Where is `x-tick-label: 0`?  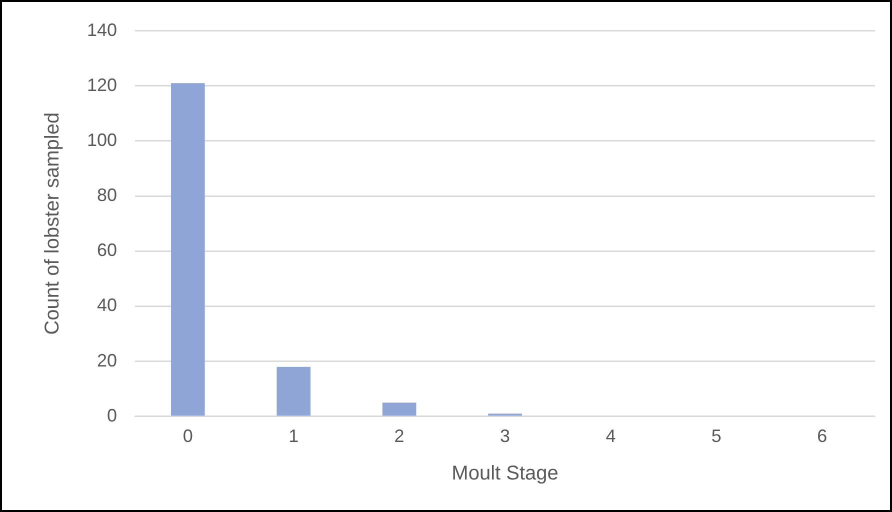
x-tick-label: 0 is located at coordinates (187, 436).